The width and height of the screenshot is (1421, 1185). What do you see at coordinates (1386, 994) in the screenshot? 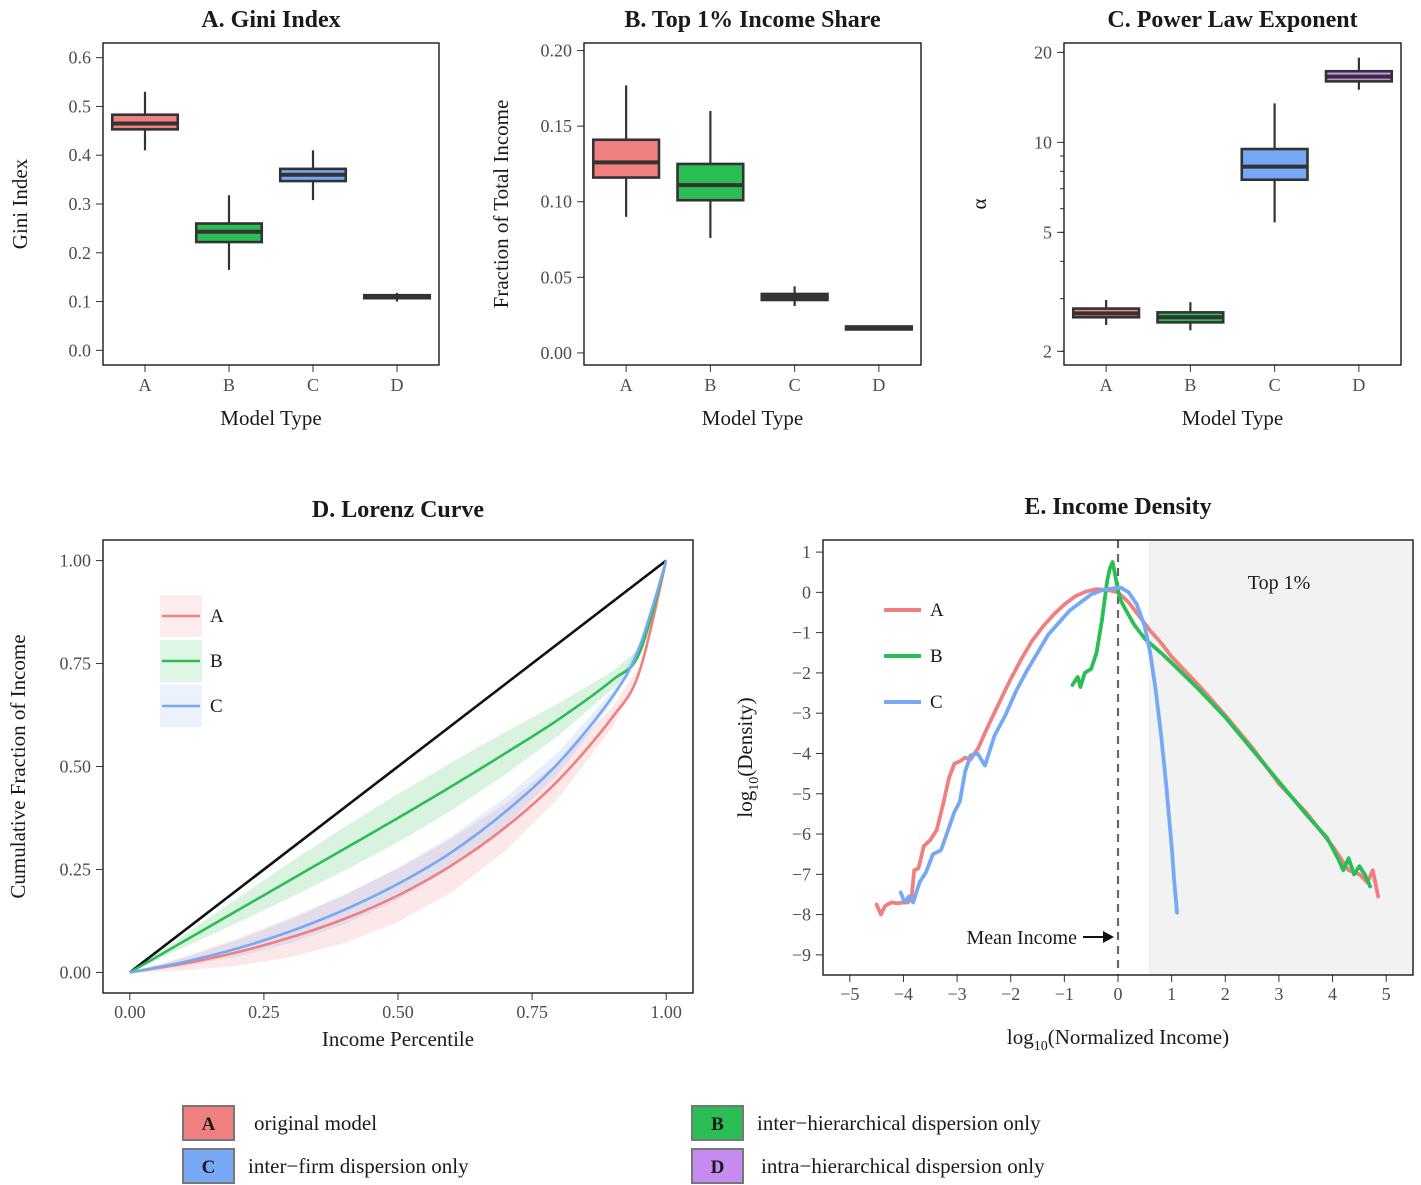
I see `x-tick-label: 5` at bounding box center [1386, 994].